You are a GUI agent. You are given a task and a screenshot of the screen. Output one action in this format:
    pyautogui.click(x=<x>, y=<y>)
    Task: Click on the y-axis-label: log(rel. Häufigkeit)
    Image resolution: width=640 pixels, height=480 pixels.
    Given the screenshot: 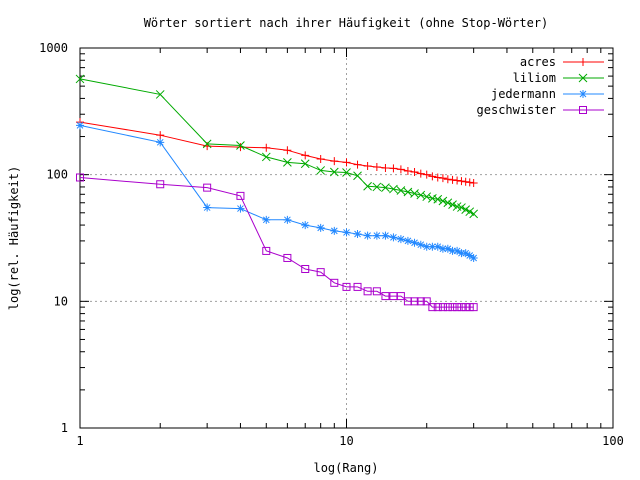 What is the action you would take?
    pyautogui.click(x=14, y=238)
    